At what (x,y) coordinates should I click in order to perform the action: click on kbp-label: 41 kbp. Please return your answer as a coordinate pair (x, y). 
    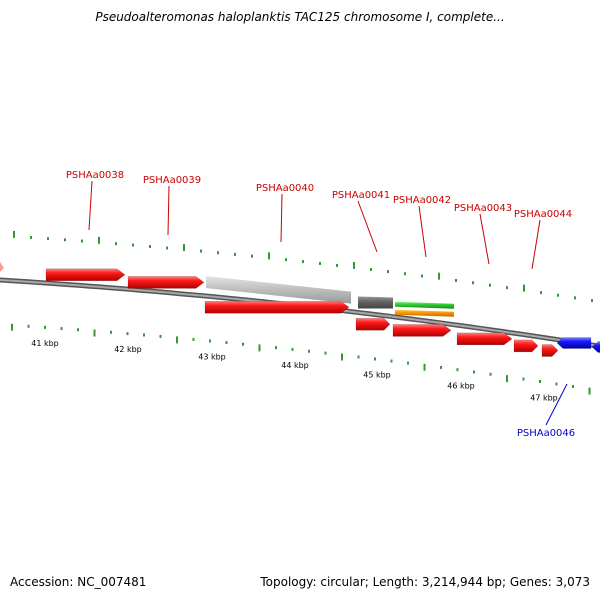
    Looking at the image, I should click on (45, 343).